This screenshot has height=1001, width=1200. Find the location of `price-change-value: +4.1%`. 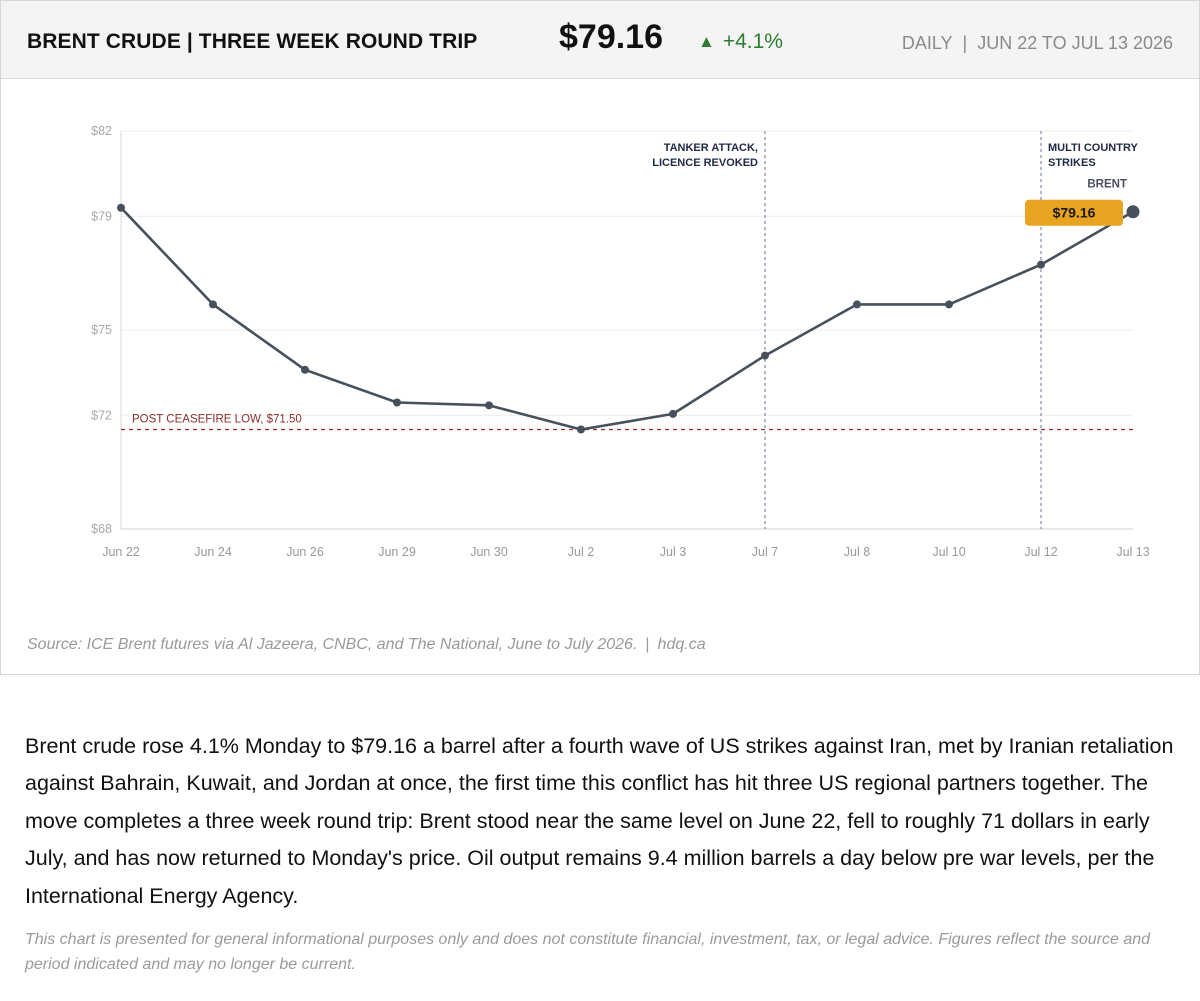

price-change-value: +4.1% is located at coordinates (752, 41).